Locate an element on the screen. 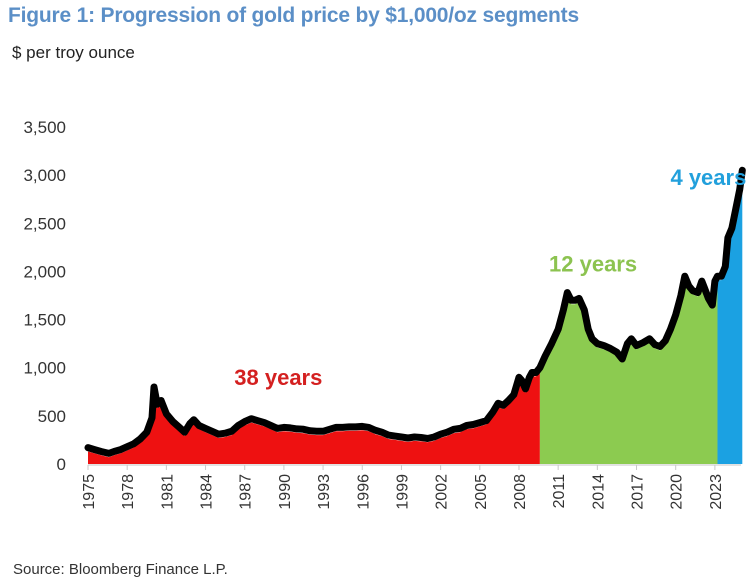 The image size is (751, 588). y-tick-label: 2,500 is located at coordinates (44, 223).